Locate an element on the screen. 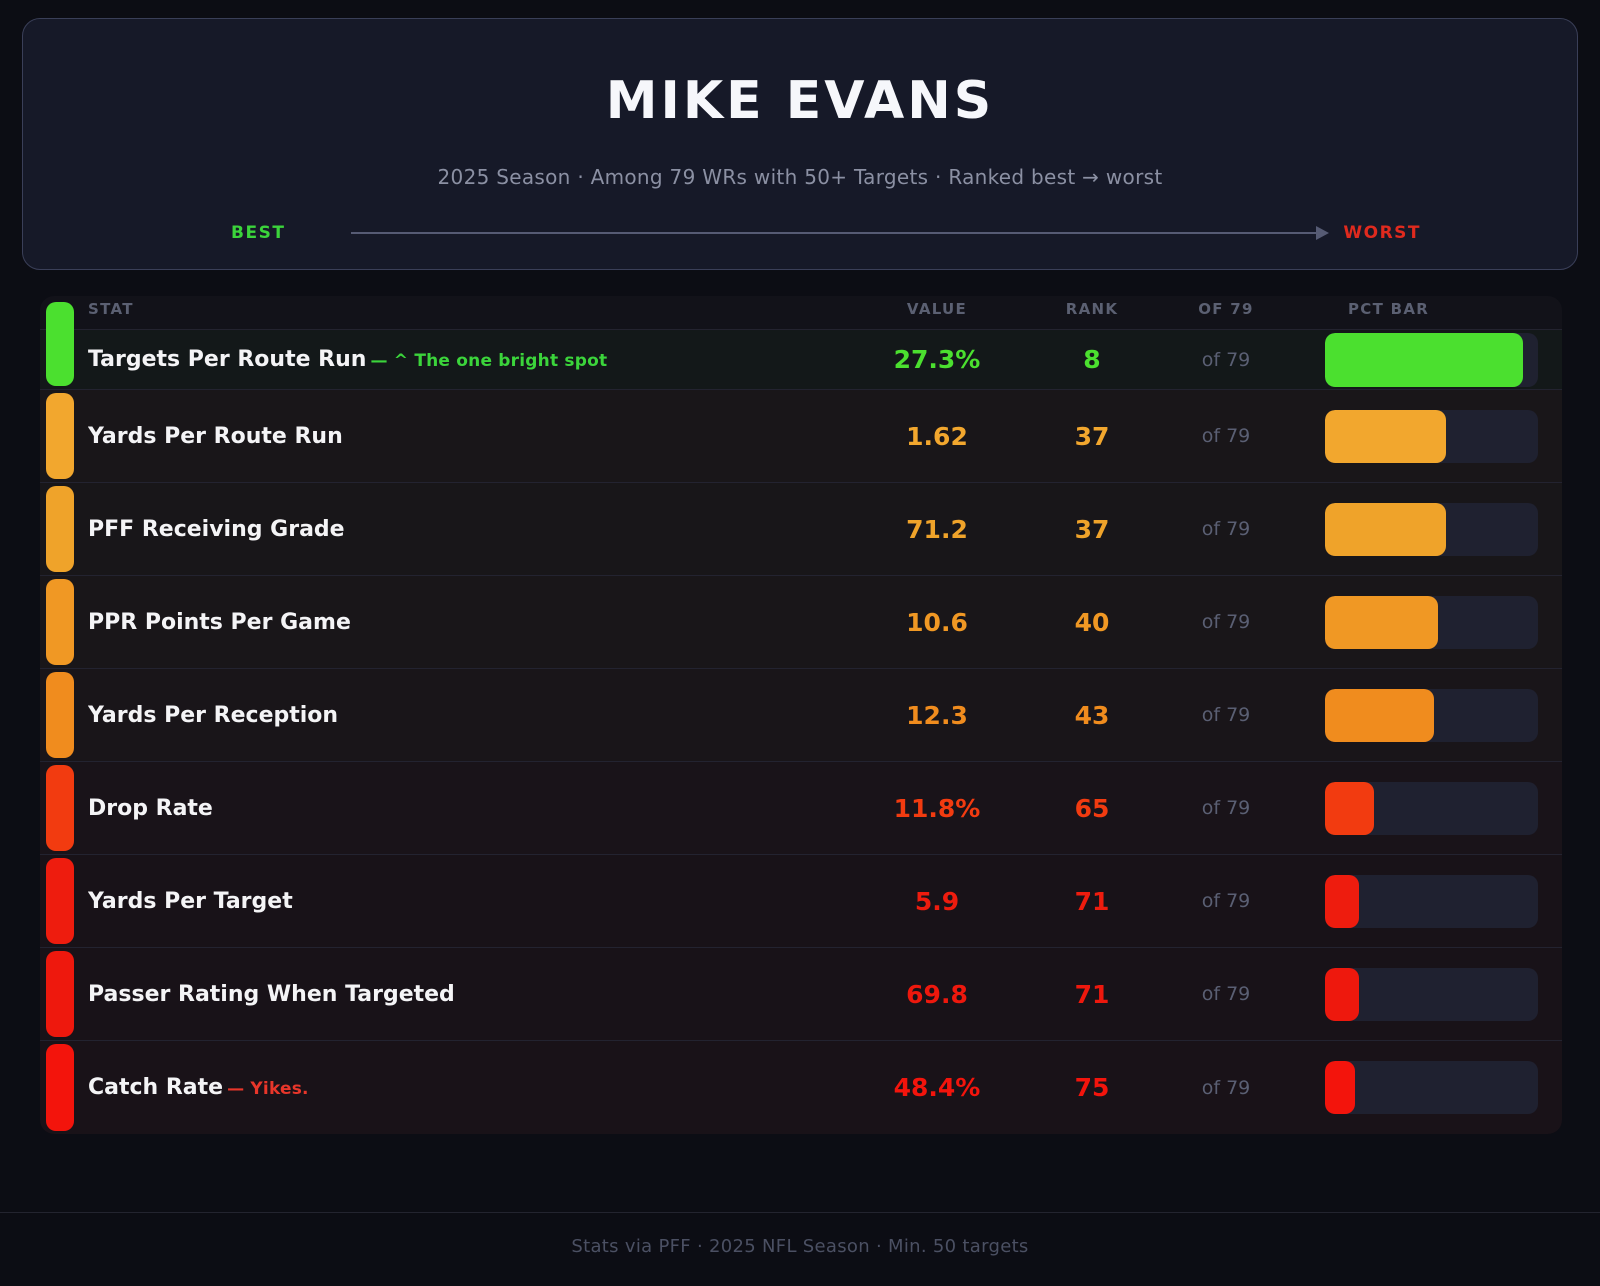 This screenshot has width=1600, height=1286. stat-value: 5.9 is located at coordinates (937, 901).